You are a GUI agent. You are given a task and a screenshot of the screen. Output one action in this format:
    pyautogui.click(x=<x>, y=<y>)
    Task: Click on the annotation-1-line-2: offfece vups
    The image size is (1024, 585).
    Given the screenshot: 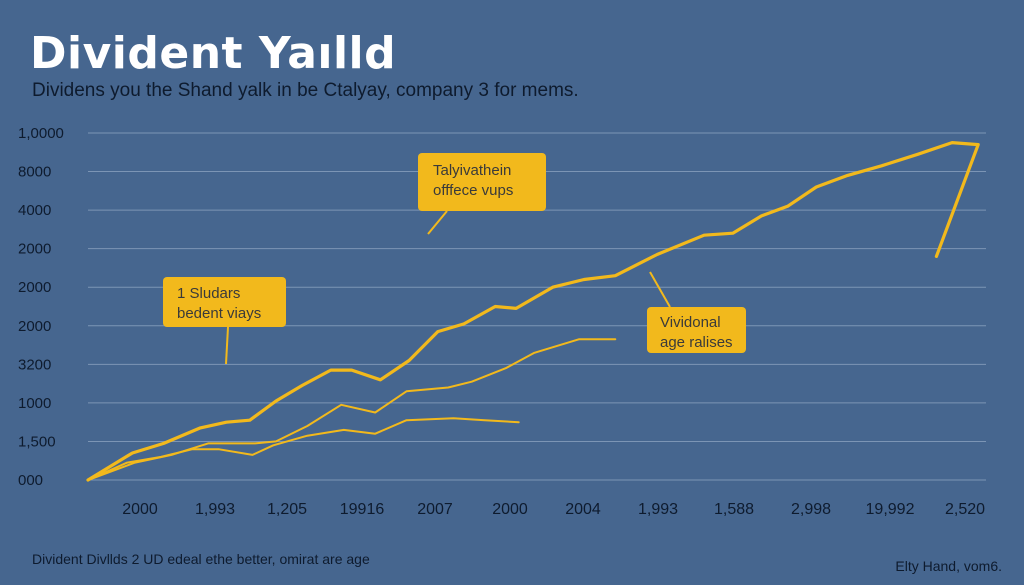 What is the action you would take?
    pyautogui.click(x=473, y=190)
    